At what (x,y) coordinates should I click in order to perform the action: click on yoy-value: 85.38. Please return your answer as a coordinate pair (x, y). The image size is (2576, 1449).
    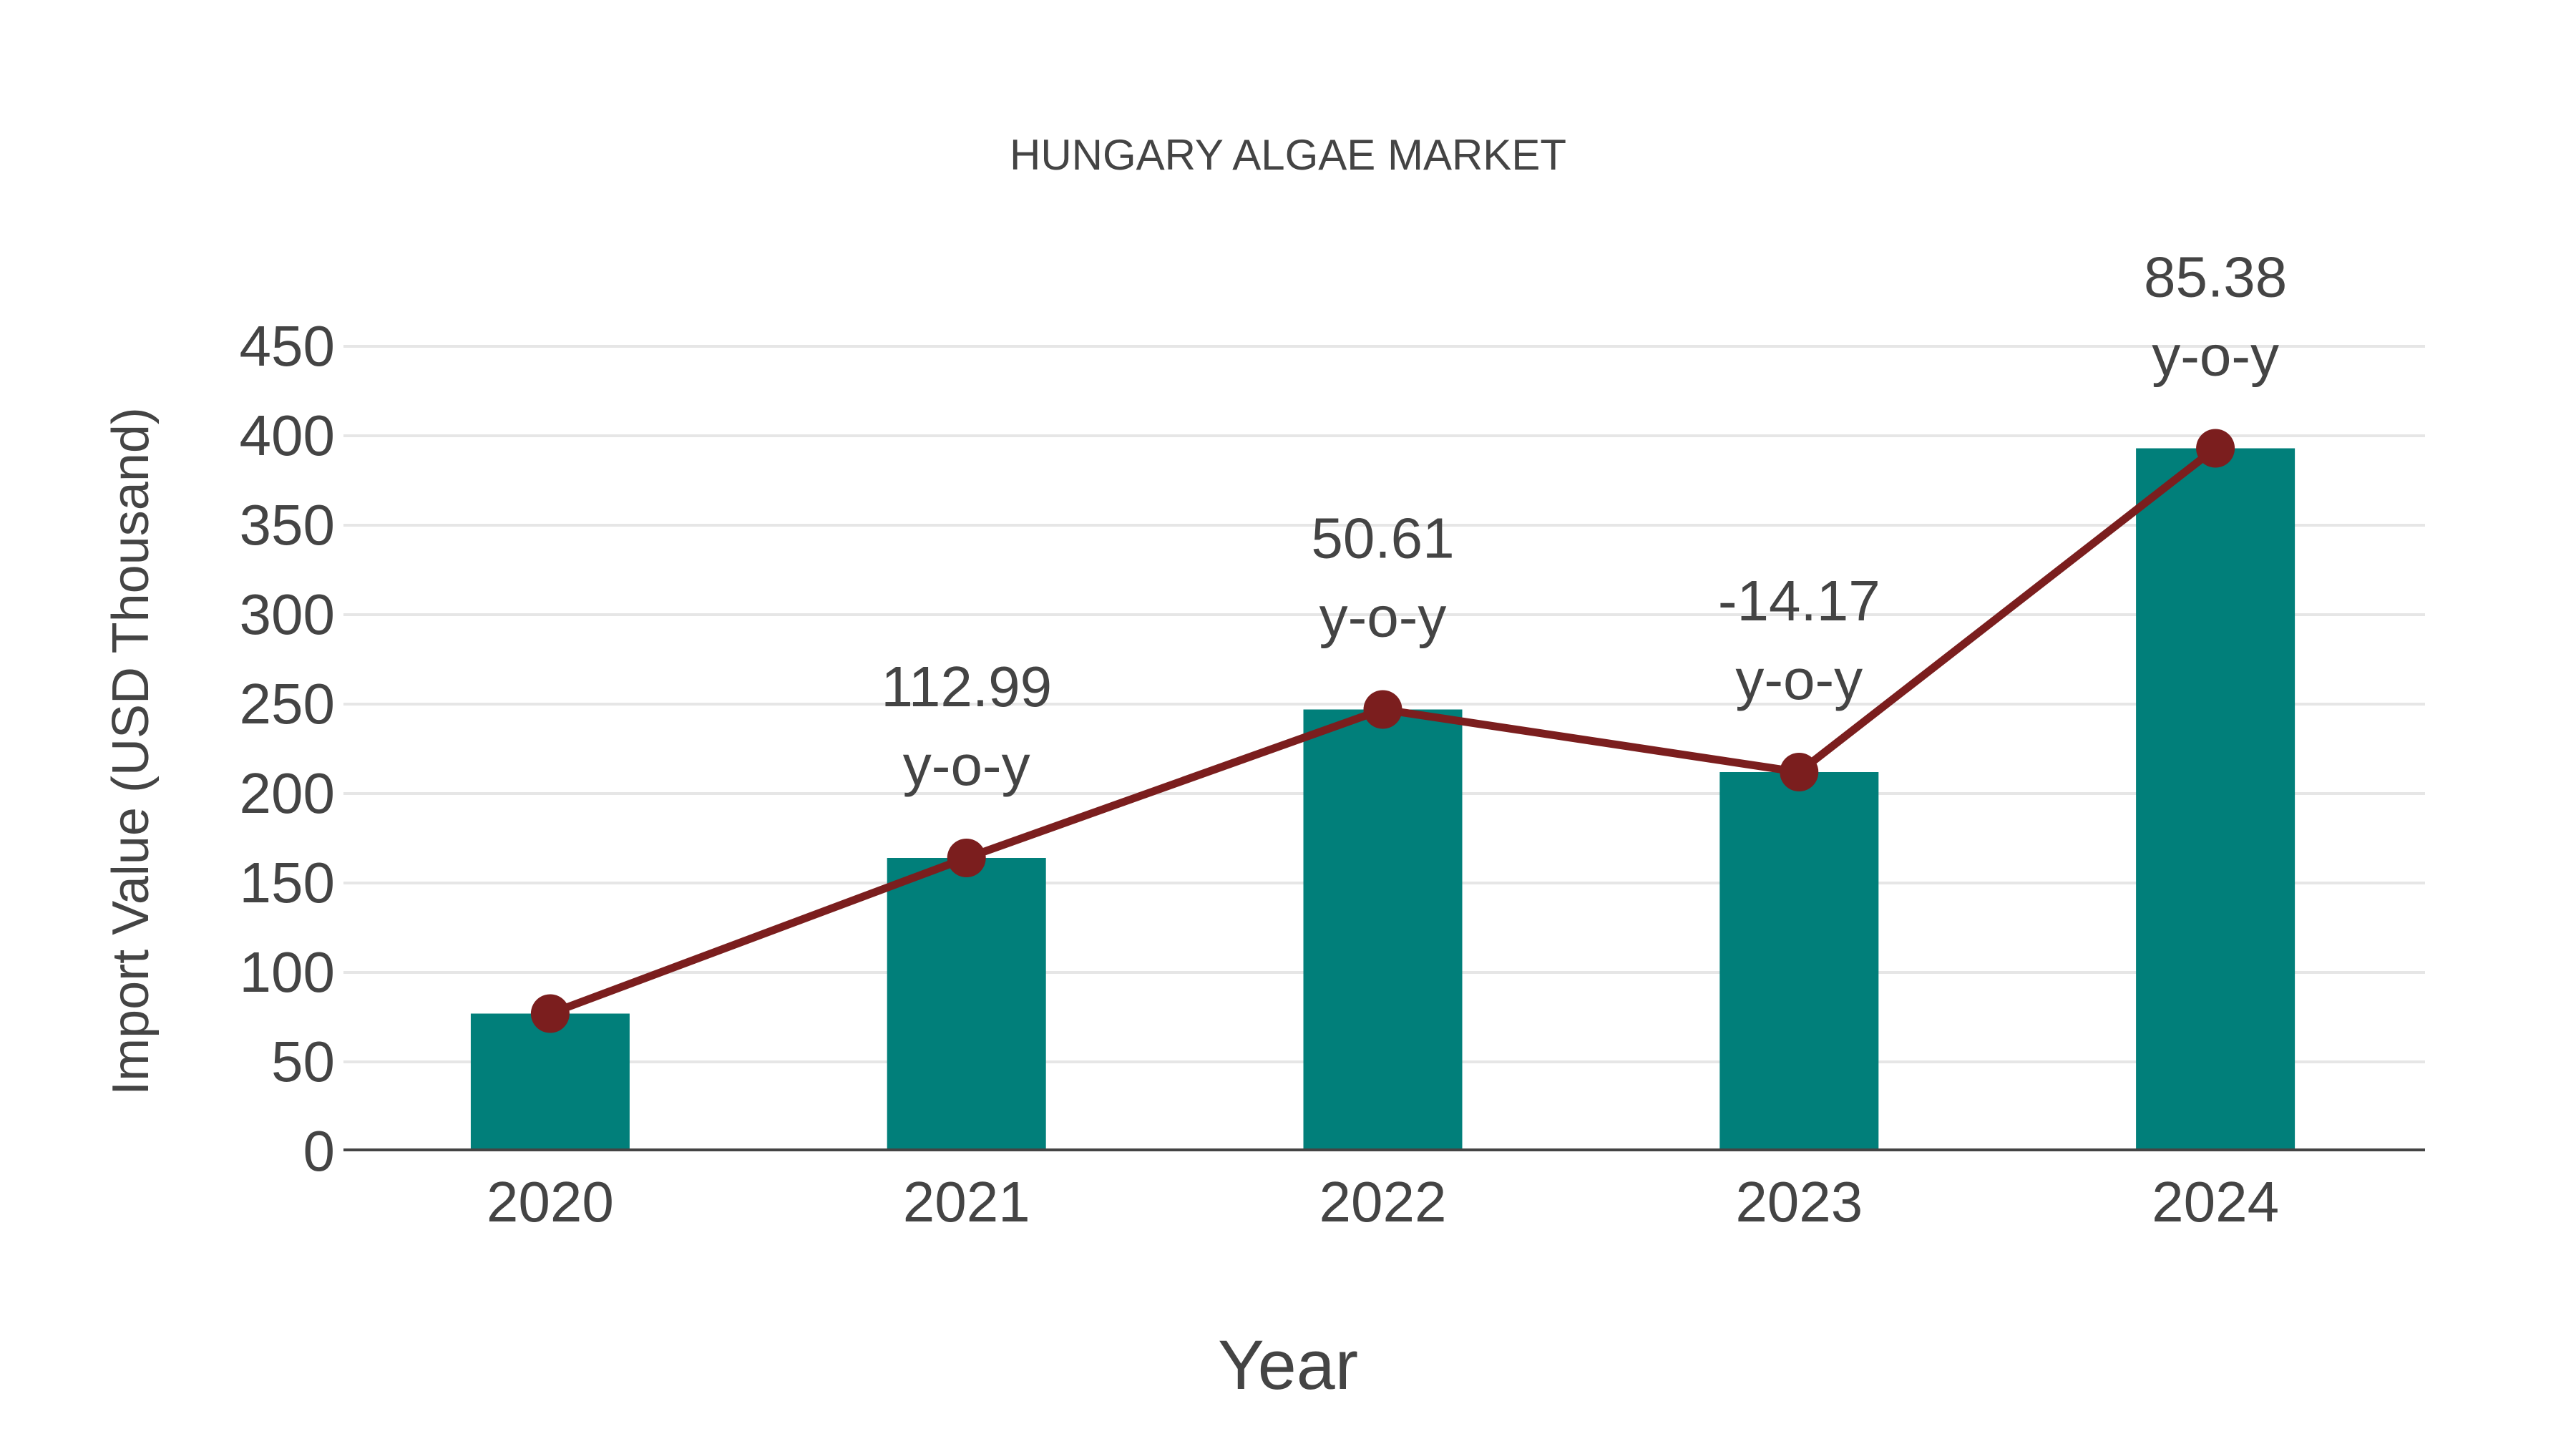
    Looking at the image, I should click on (2215, 277).